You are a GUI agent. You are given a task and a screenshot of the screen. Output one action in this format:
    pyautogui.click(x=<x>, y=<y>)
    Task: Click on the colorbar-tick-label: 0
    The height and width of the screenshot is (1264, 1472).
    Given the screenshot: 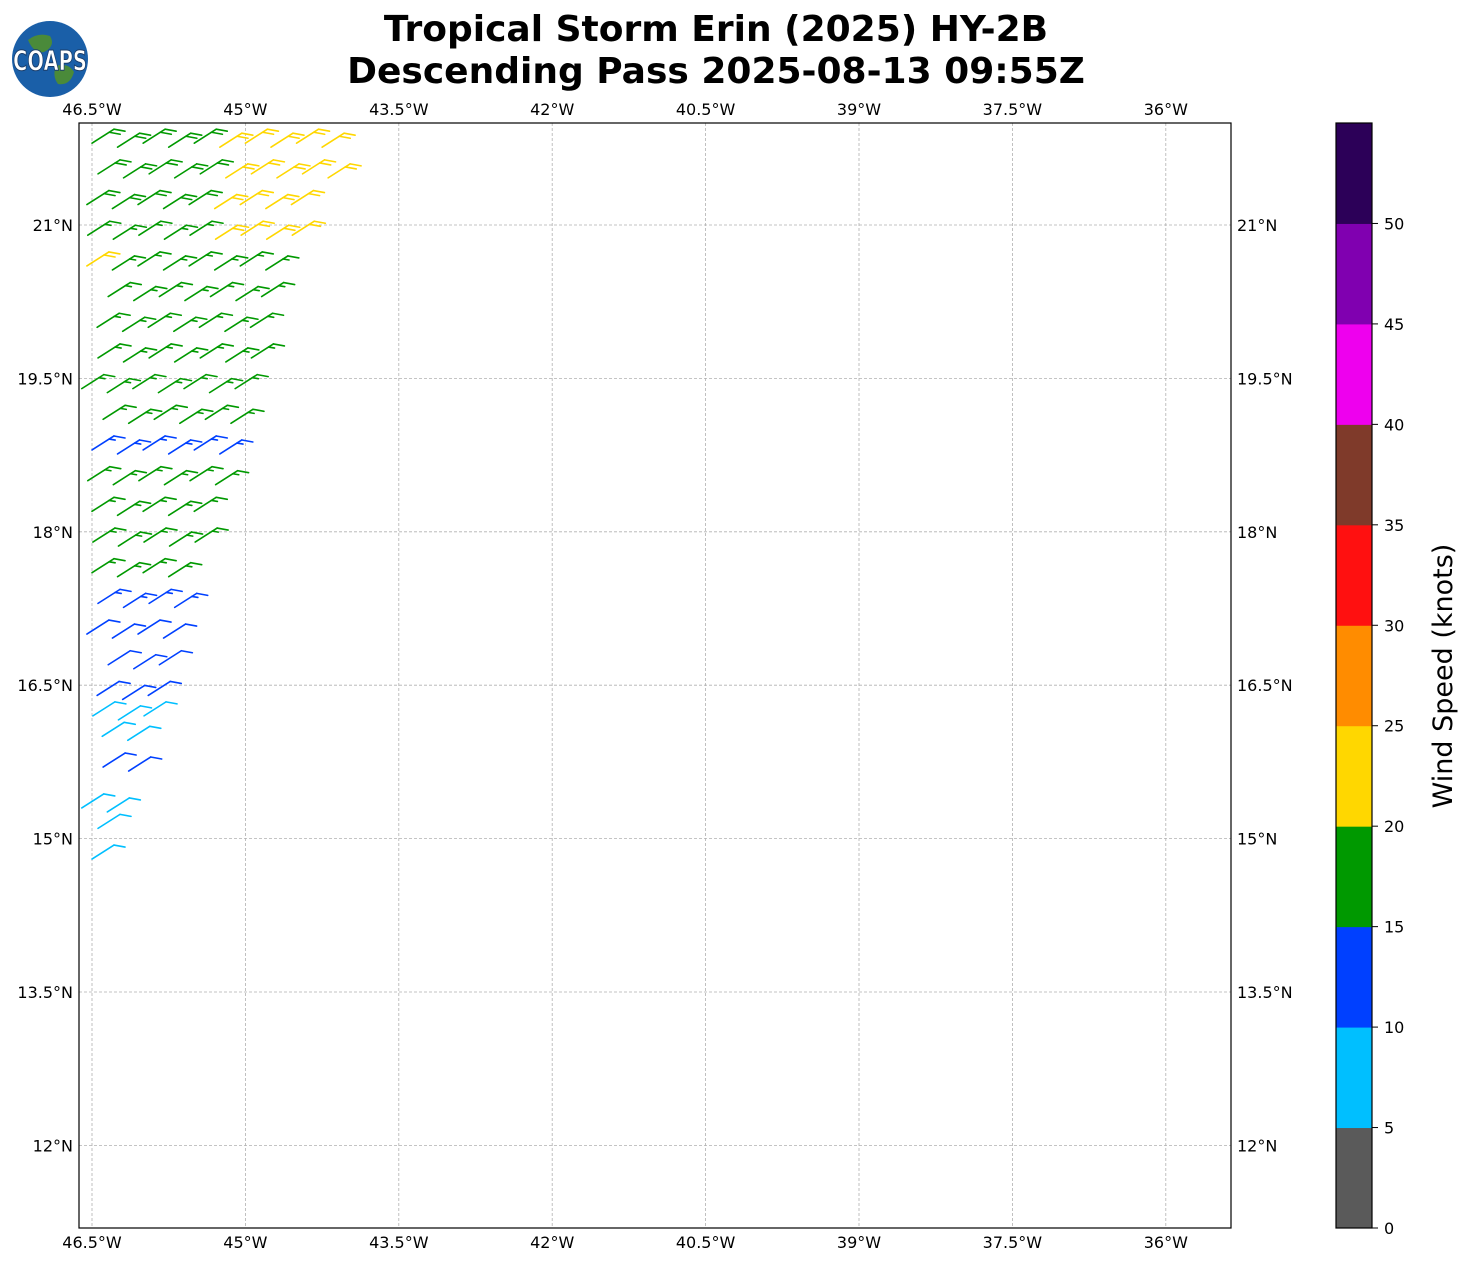 What is the action you would take?
    pyautogui.click(x=1389, y=1228)
    